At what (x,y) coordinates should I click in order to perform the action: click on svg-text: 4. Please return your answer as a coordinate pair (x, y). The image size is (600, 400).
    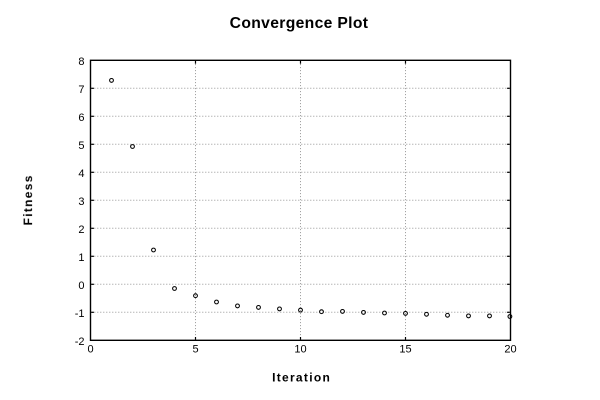
    Looking at the image, I should click on (81, 174).